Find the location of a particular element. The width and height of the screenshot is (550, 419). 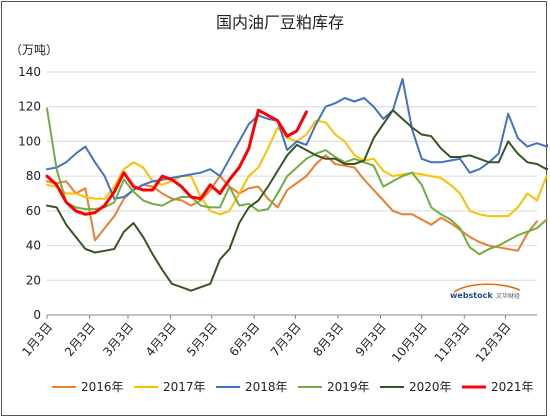

watermark-logo: webstock 文华财经 is located at coordinates (485, 291).